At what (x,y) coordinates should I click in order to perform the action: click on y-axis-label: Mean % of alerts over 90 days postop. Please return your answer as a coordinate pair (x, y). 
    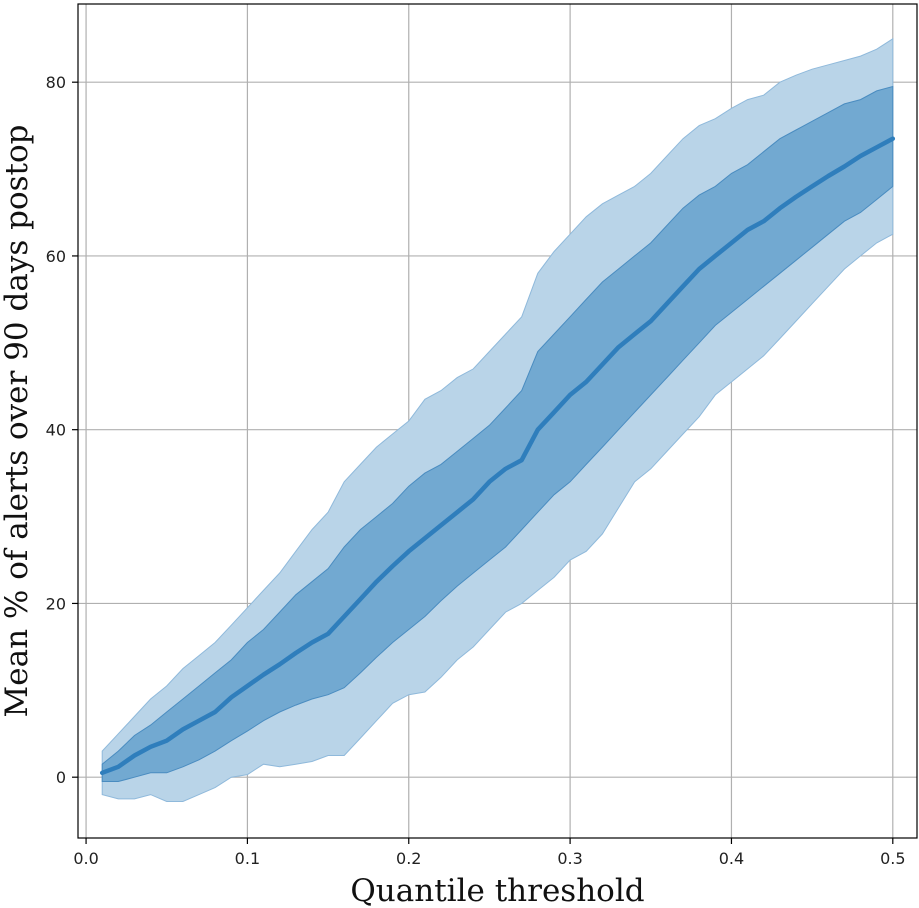
    Looking at the image, I should click on (17, 421).